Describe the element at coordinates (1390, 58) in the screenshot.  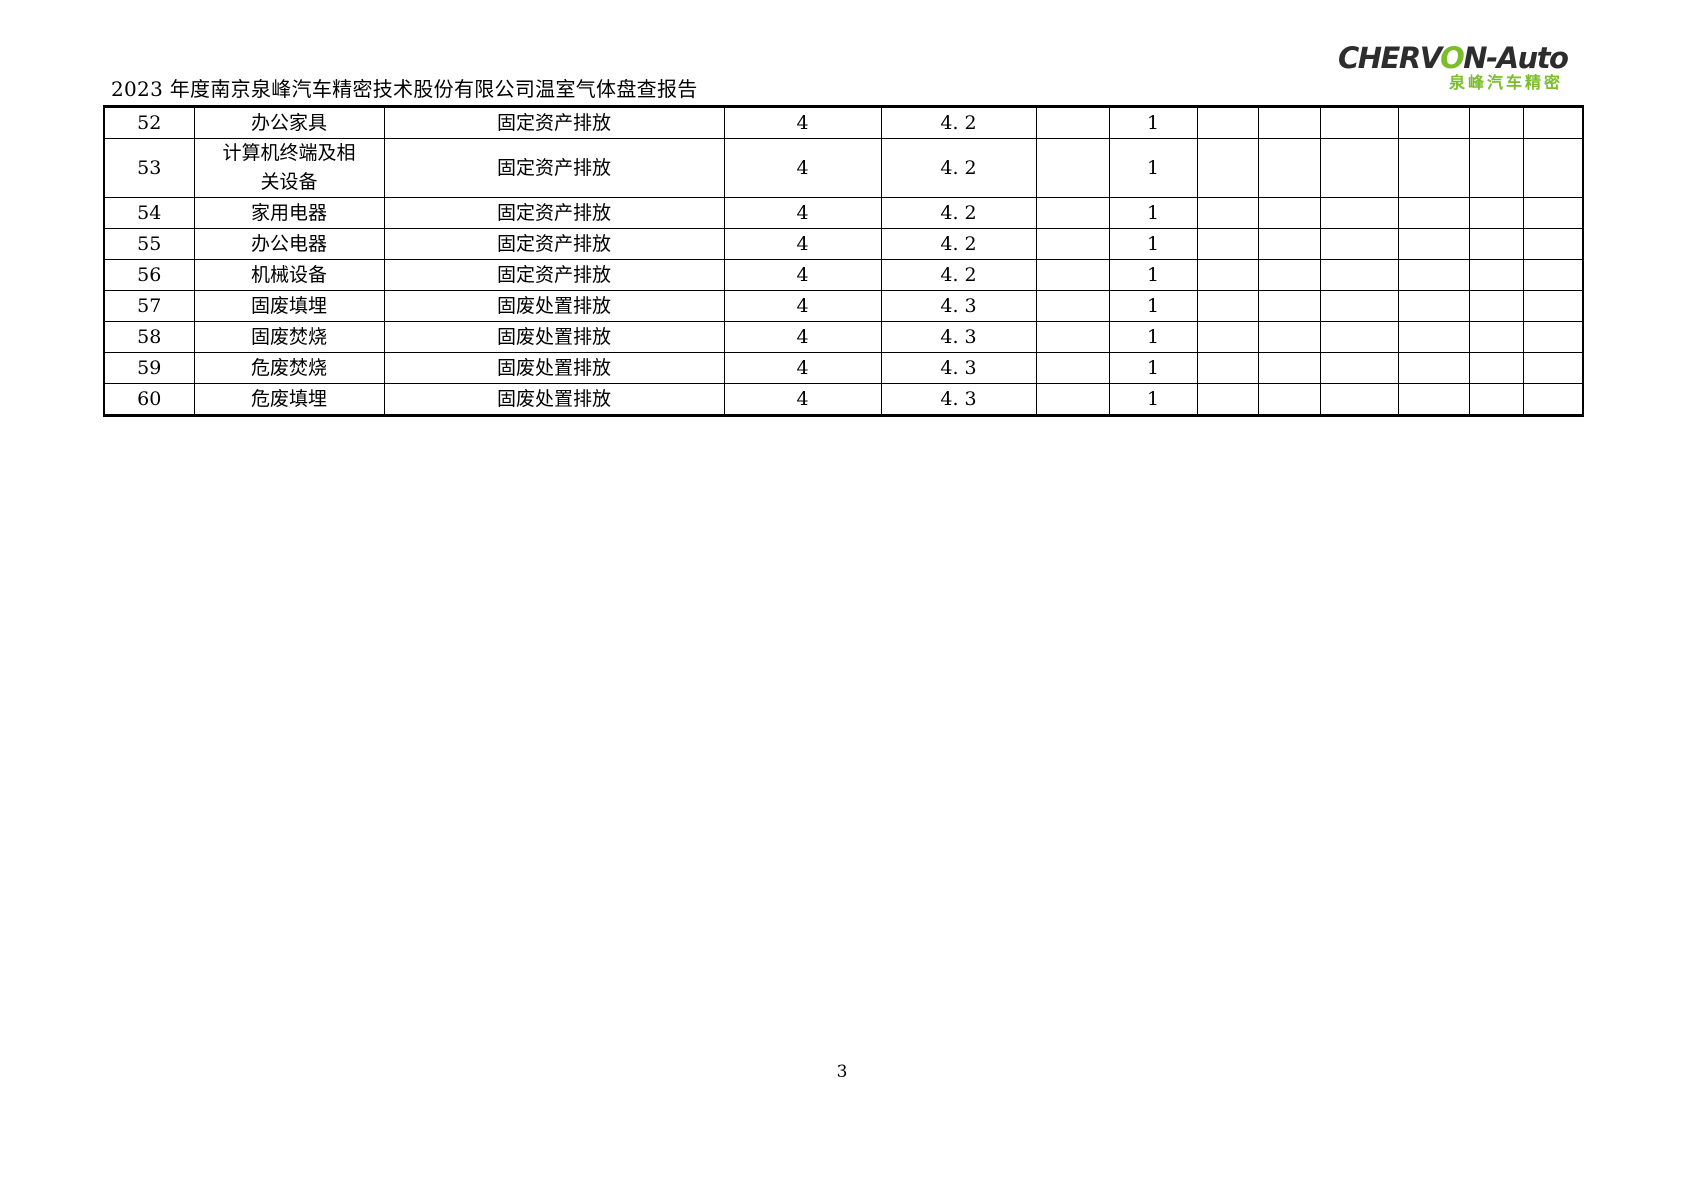
I see `logo-brand-pre: CHERV` at that location.